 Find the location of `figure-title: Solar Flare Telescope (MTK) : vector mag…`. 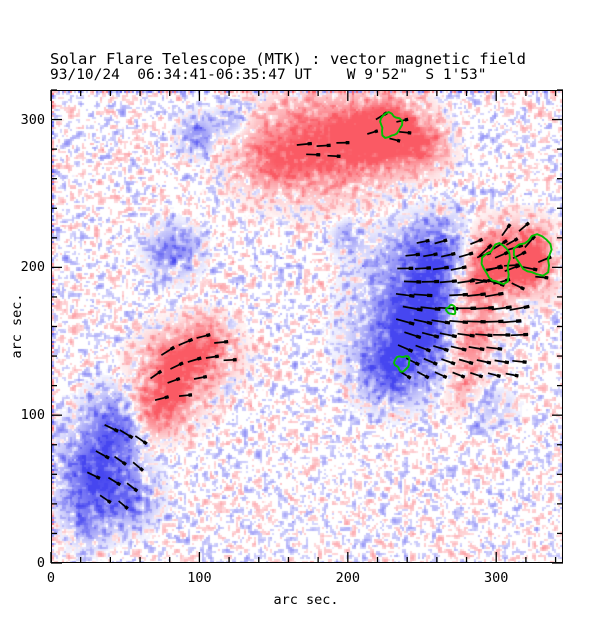

figure-title: Solar Flare Telescope (MTK) : vector mag… is located at coordinates (288, 59).